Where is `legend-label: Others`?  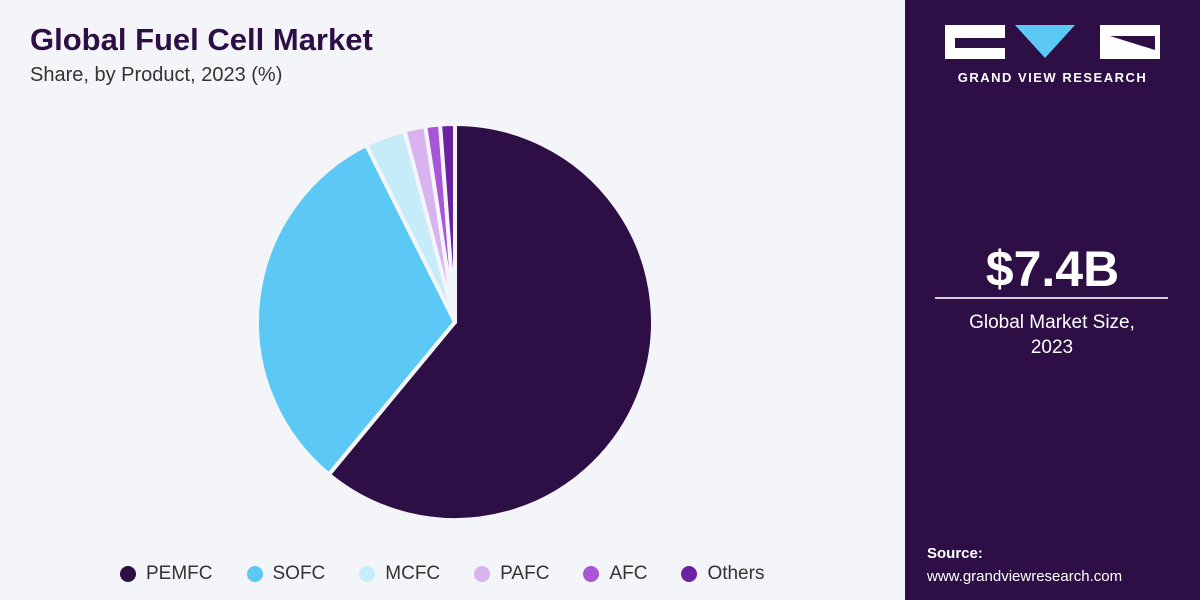
legend-label: Others is located at coordinates (736, 573).